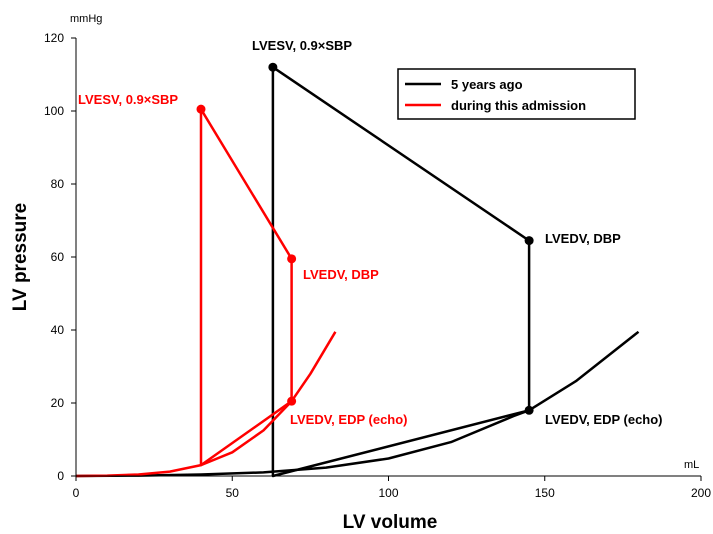 This screenshot has width=713, height=534. I want to click on x-tick-label: 100, so click(388, 493).